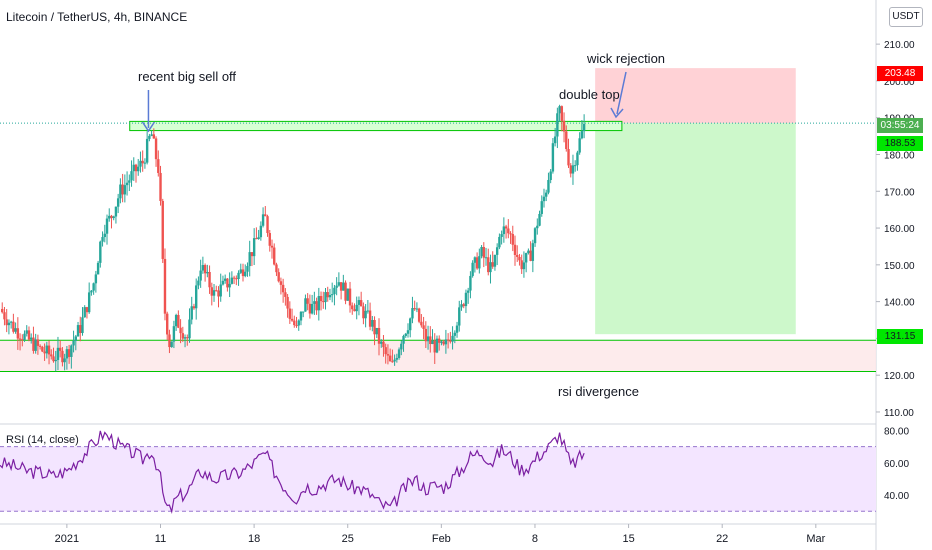 Image resolution: width=932 pixels, height=550 pixels. What do you see at coordinates (535, 539) in the screenshot?
I see `time-tick-label: 8` at bounding box center [535, 539].